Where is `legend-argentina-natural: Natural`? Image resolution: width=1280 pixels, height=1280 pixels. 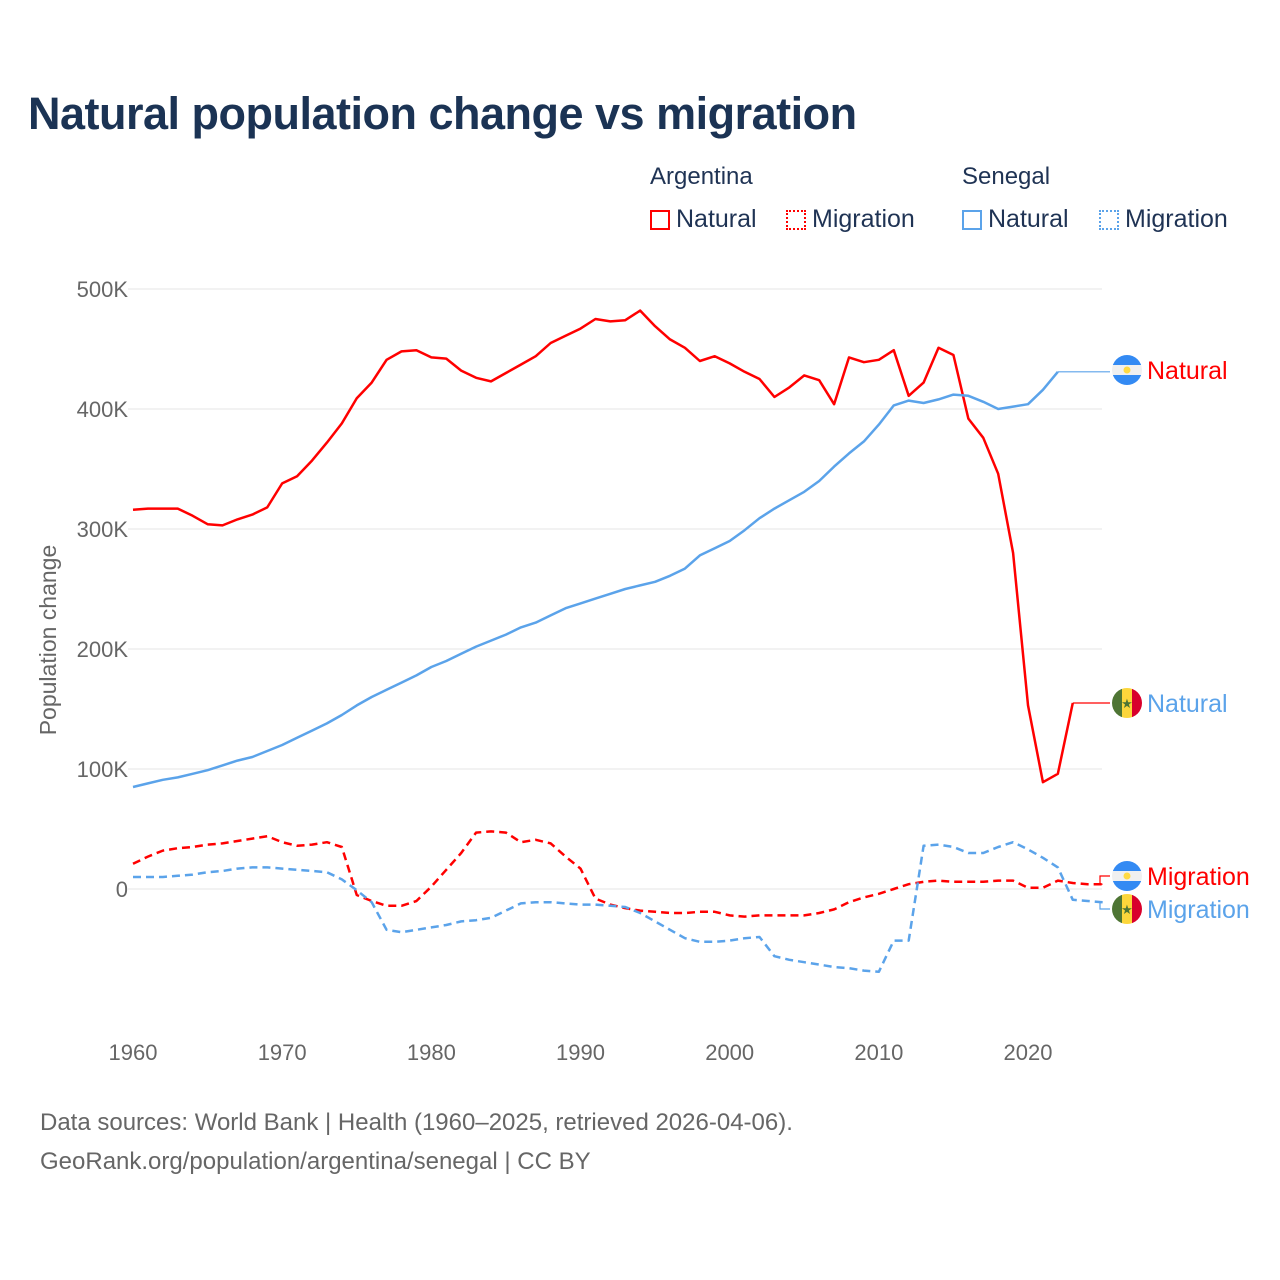 legend-argentina-natural: Natural is located at coordinates (703, 219).